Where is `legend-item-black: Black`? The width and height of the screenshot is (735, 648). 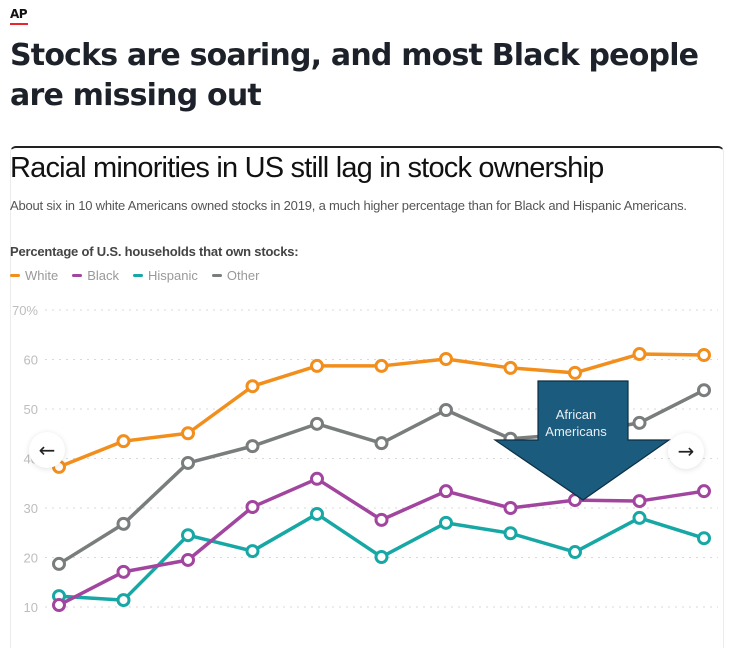
legend-item-black: Black is located at coordinates (95, 275).